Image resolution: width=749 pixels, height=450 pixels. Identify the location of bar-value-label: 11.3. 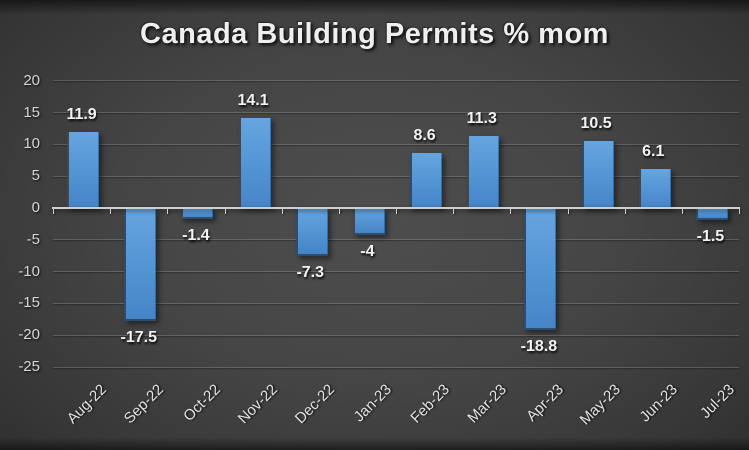
(481, 119).